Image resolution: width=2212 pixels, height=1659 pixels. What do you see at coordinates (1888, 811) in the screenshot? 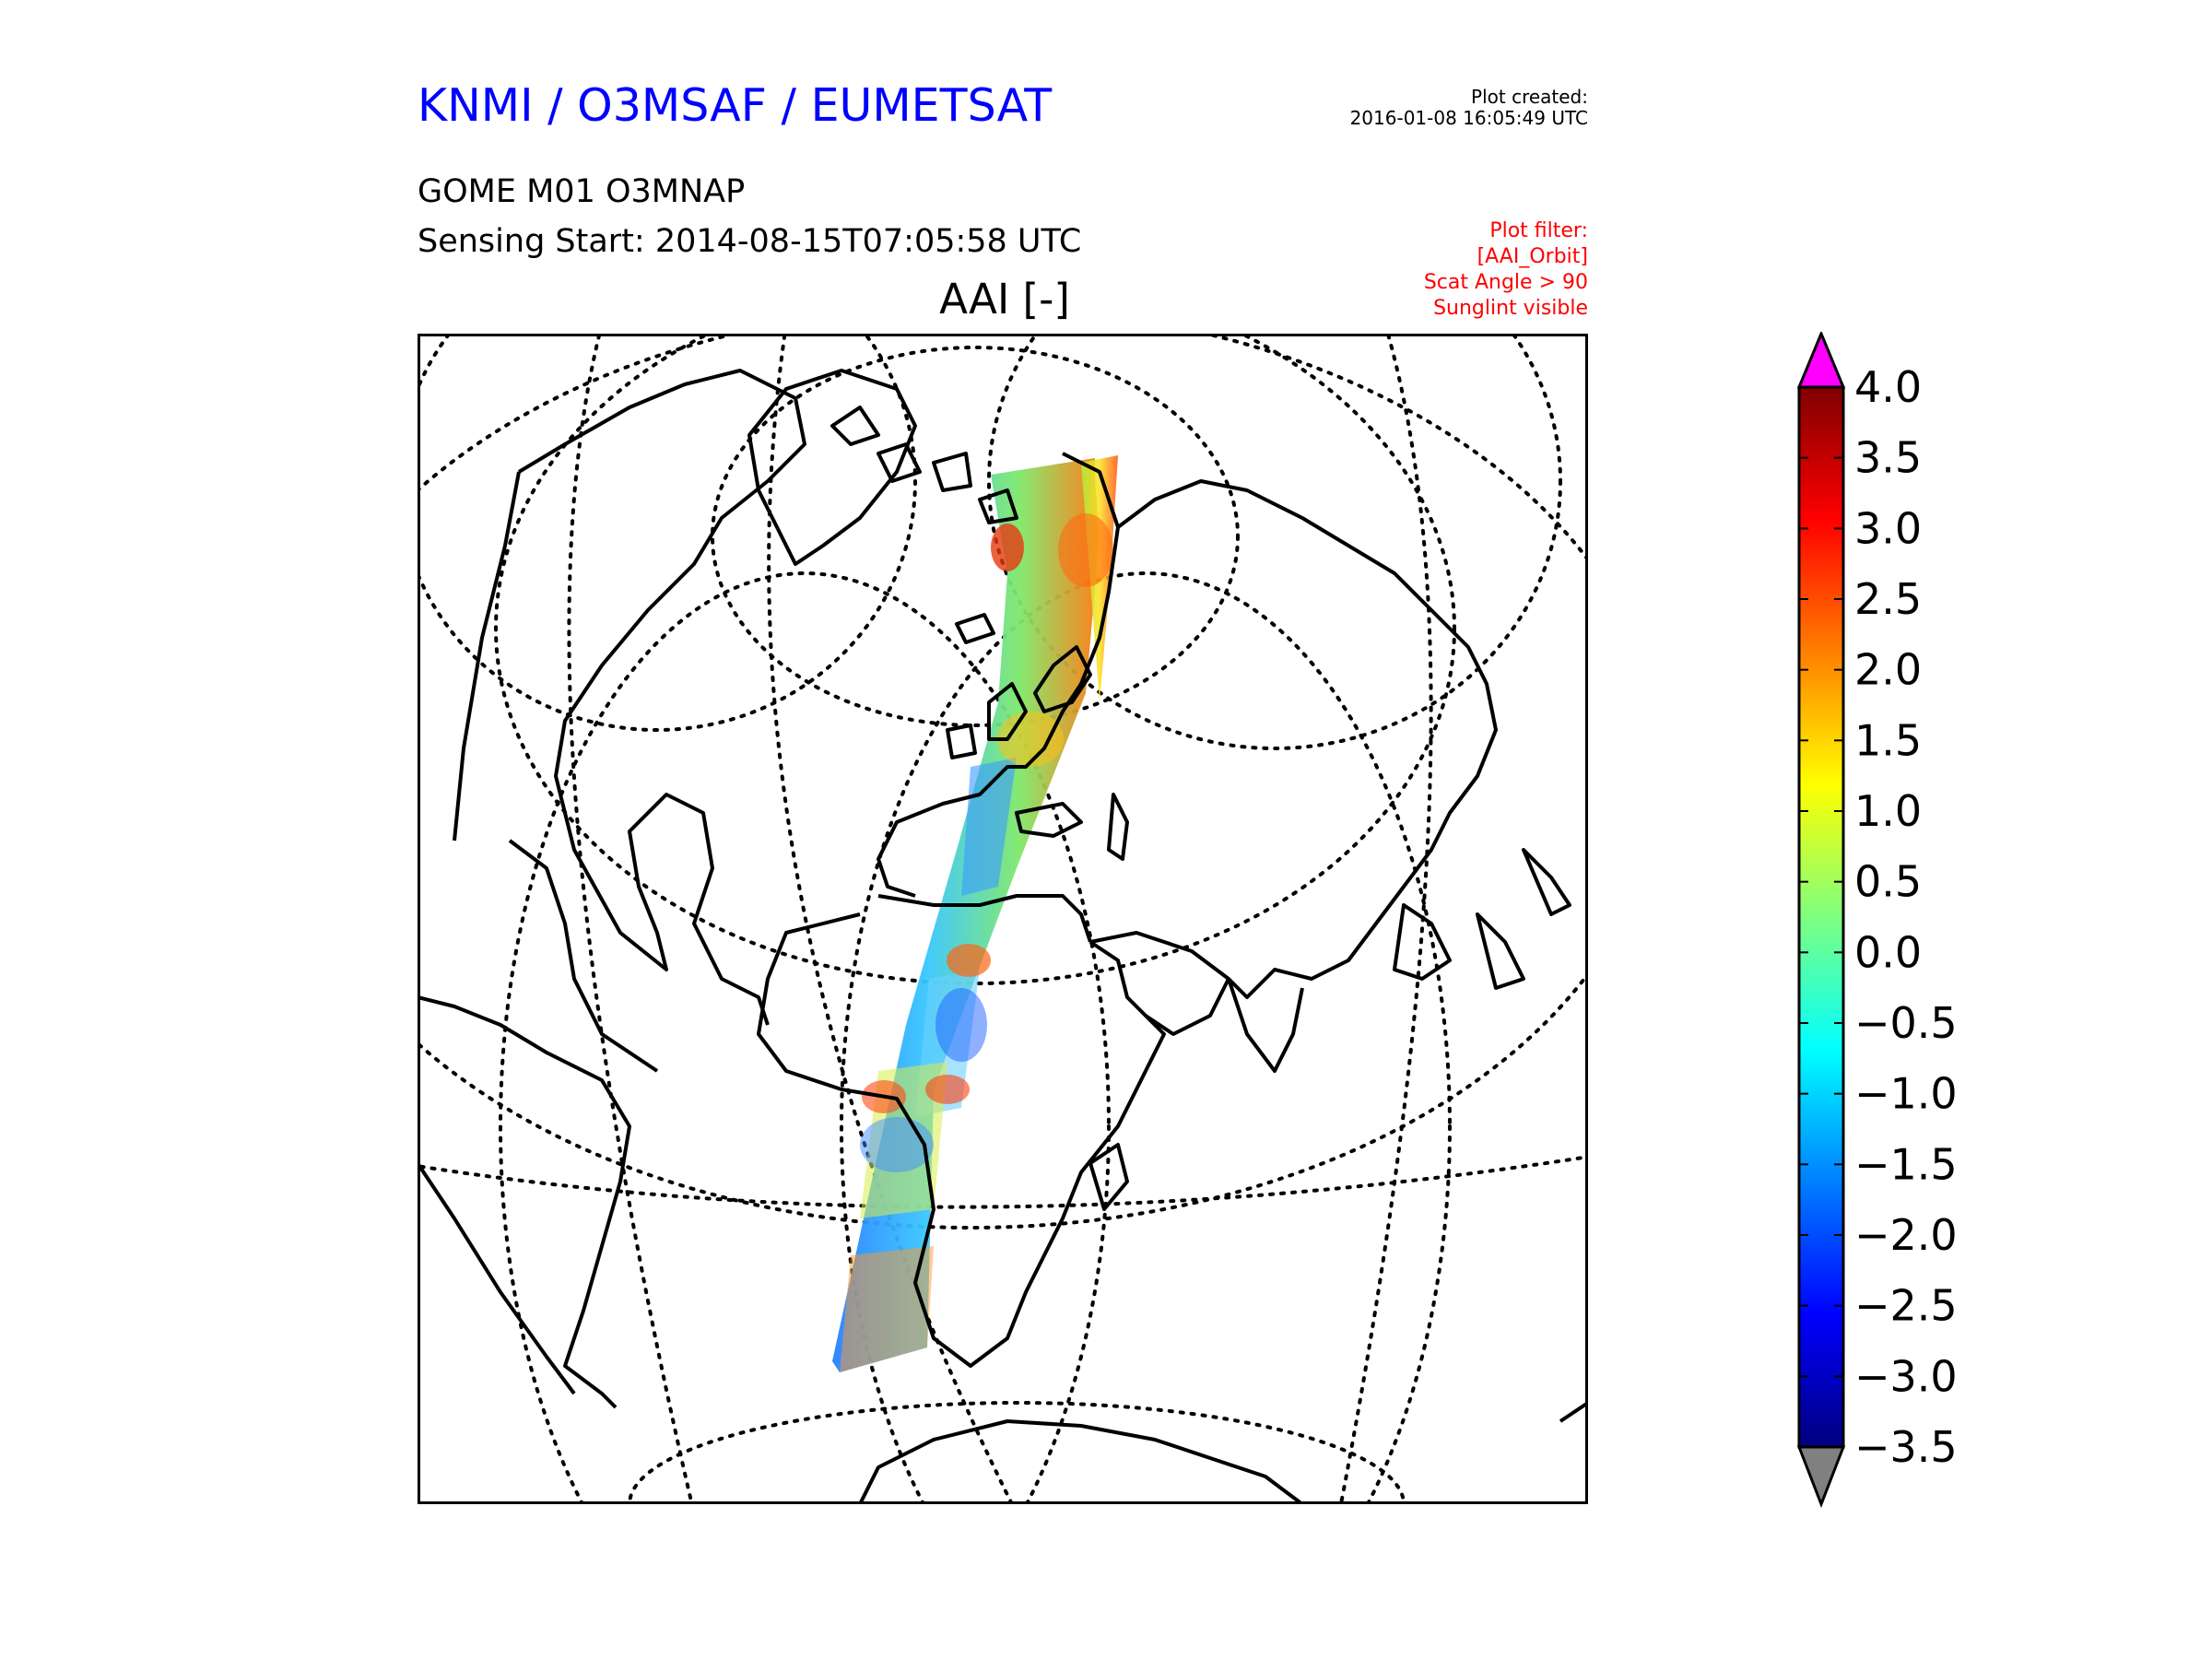
I see `colorbar-tick-label: 1.0` at bounding box center [1888, 811].